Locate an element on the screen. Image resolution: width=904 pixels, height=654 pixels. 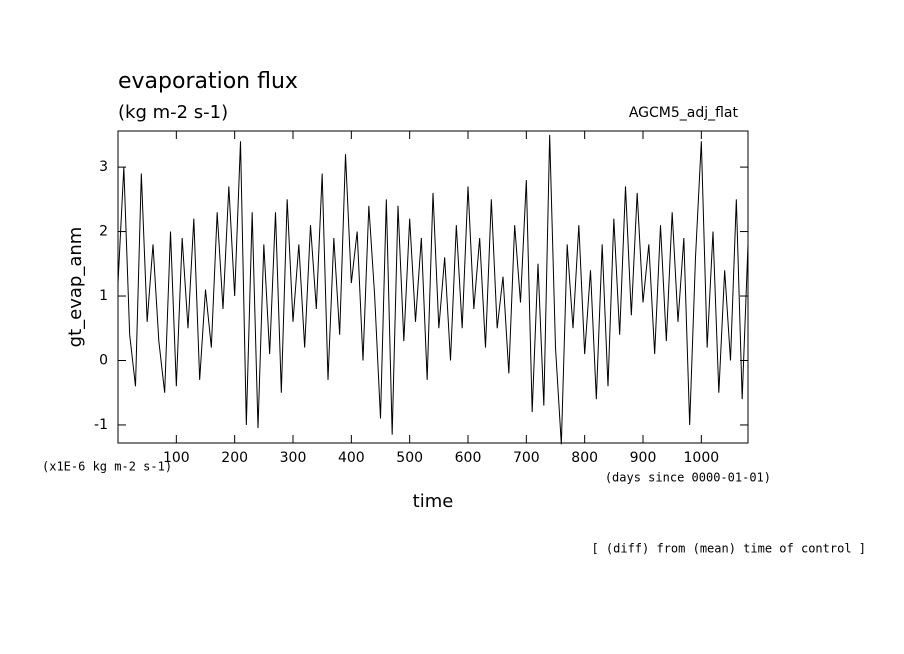
chart-subtitle: (kg m-2 s-1) is located at coordinates (173, 112).